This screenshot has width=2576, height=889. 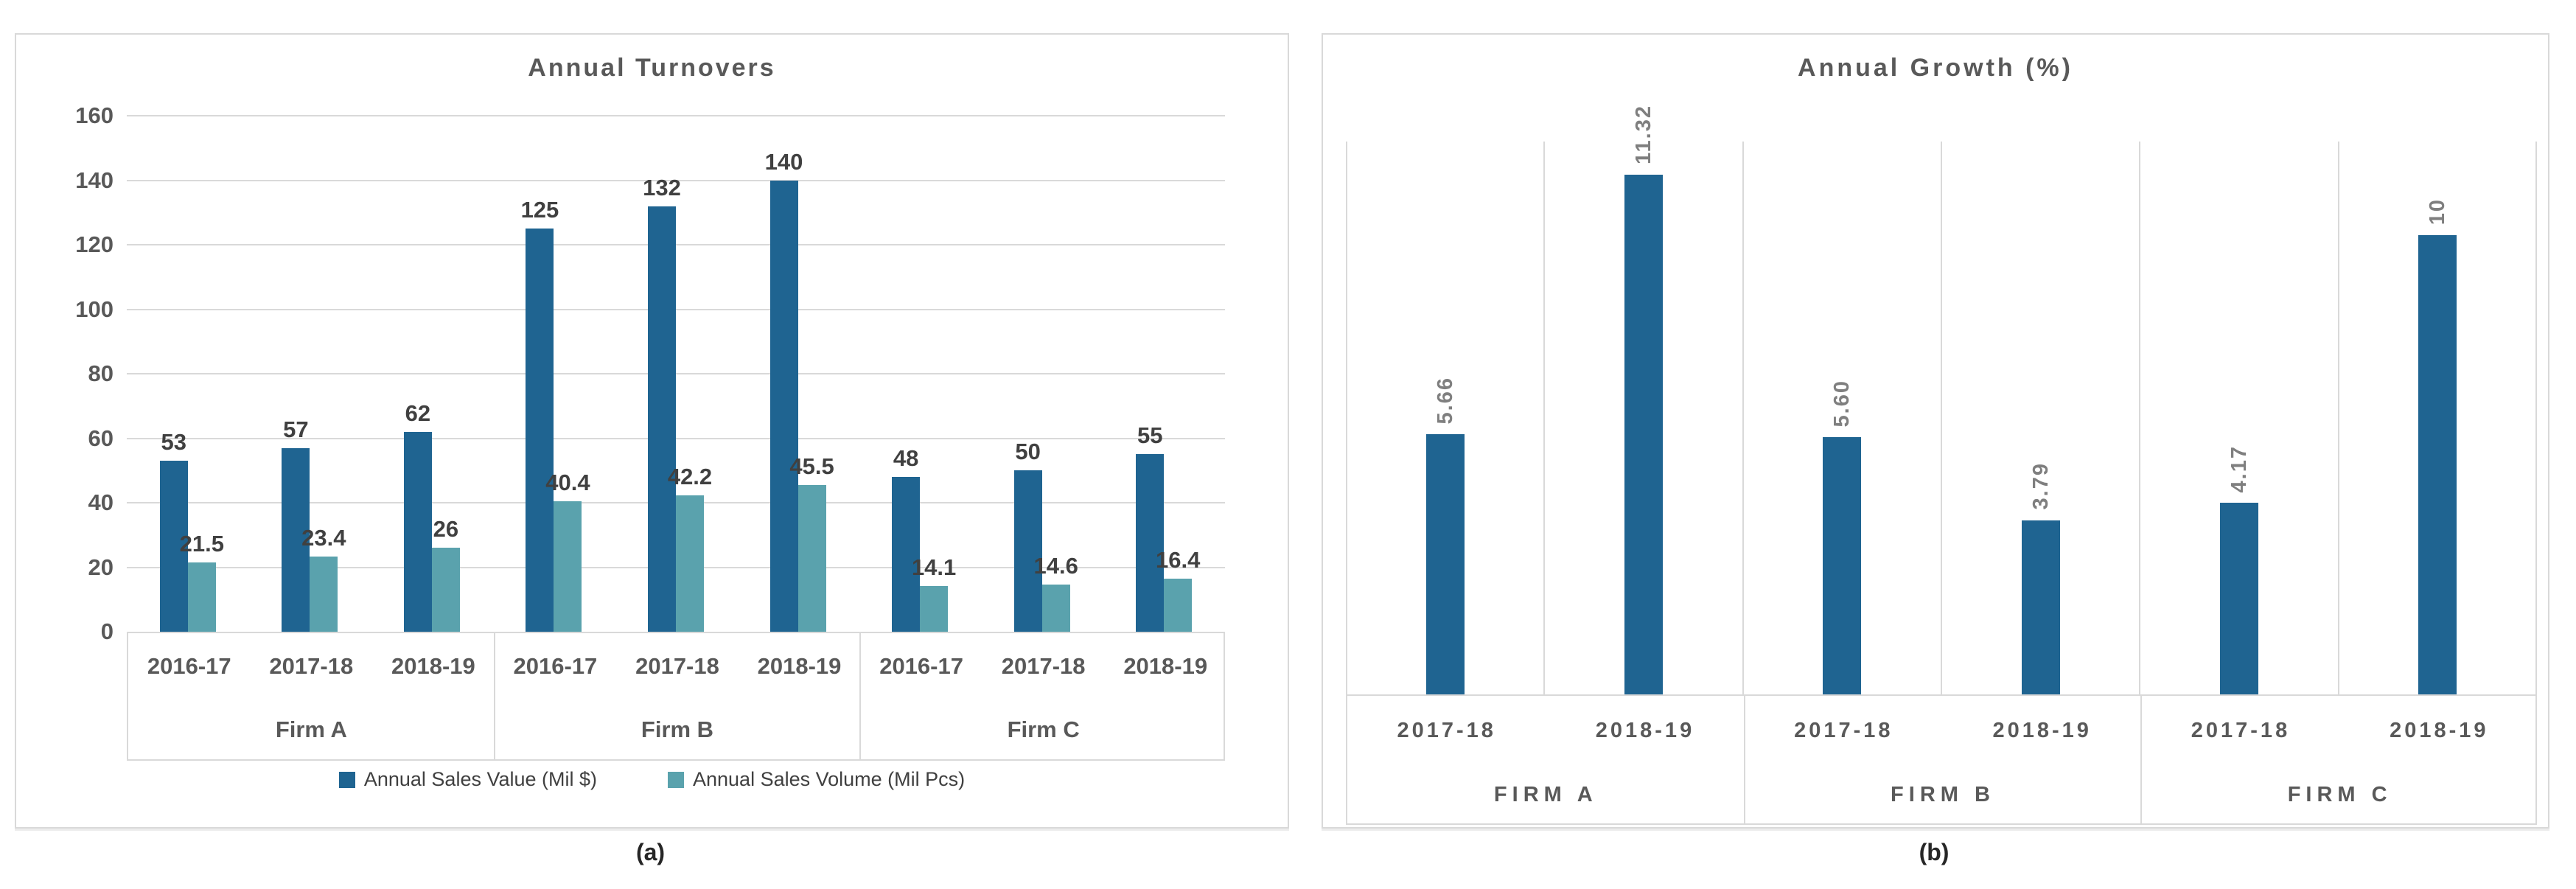 What do you see at coordinates (101, 373) in the screenshot?
I see `y-tick-80: 80` at bounding box center [101, 373].